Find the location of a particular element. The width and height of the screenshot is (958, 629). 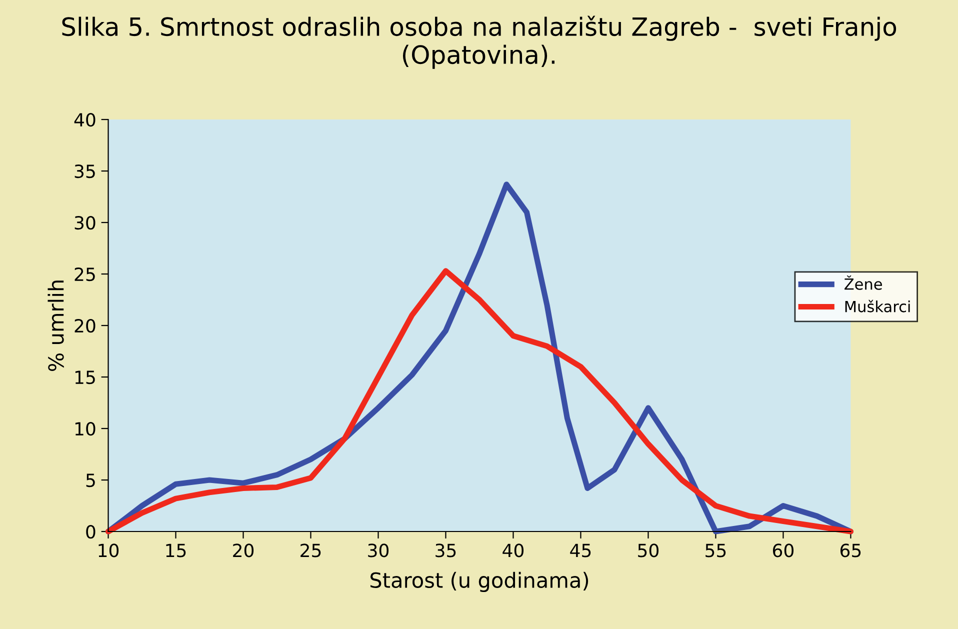

x-tick-label: 20 is located at coordinates (243, 551).